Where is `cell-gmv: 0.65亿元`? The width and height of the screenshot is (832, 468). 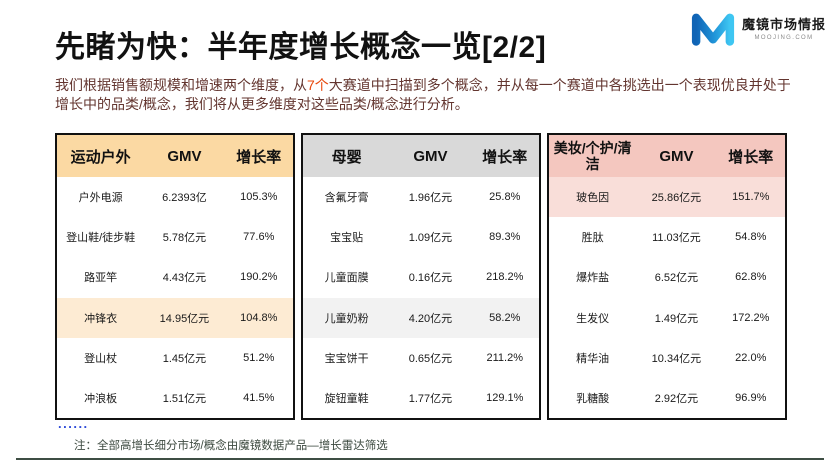
cell-gmv: 0.65亿元 is located at coordinates (430, 358).